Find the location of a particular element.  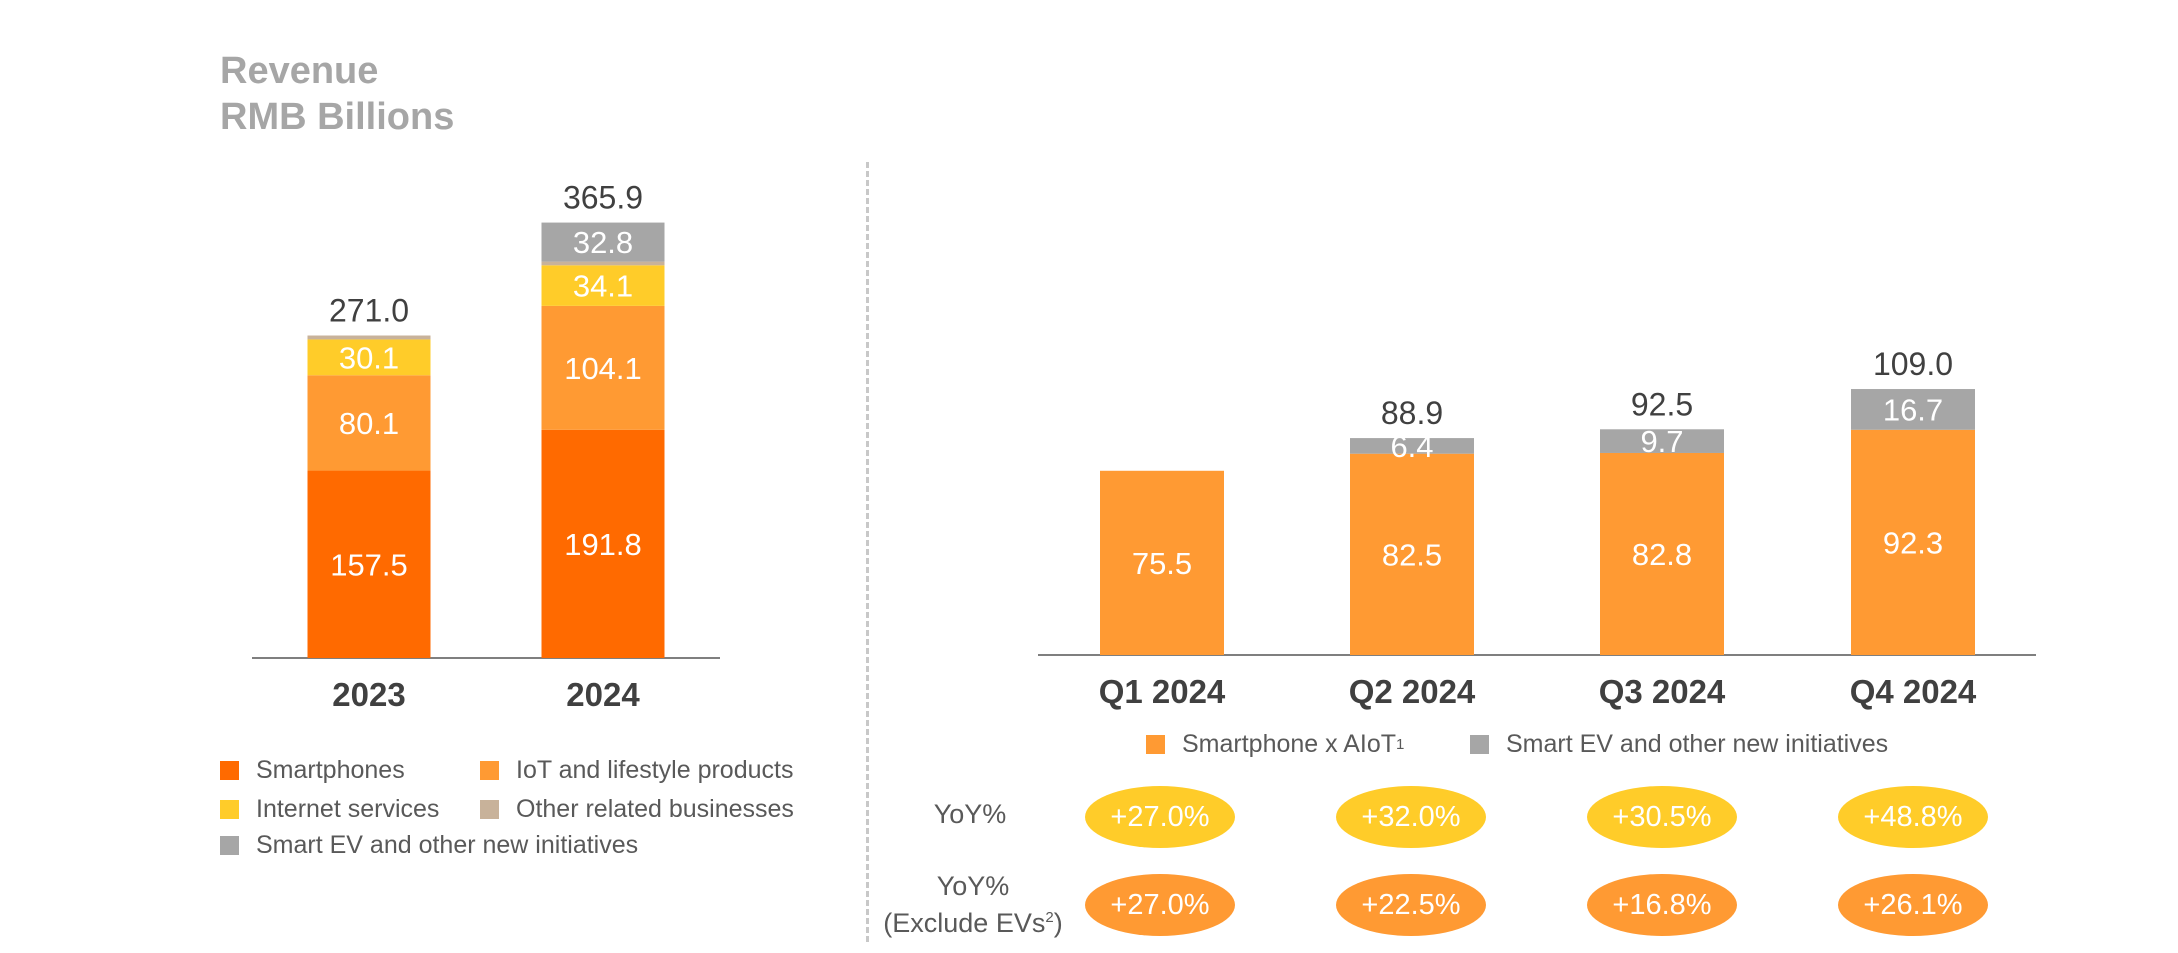

annual-bar-2024-smartphones is located at coordinates (603, 543).